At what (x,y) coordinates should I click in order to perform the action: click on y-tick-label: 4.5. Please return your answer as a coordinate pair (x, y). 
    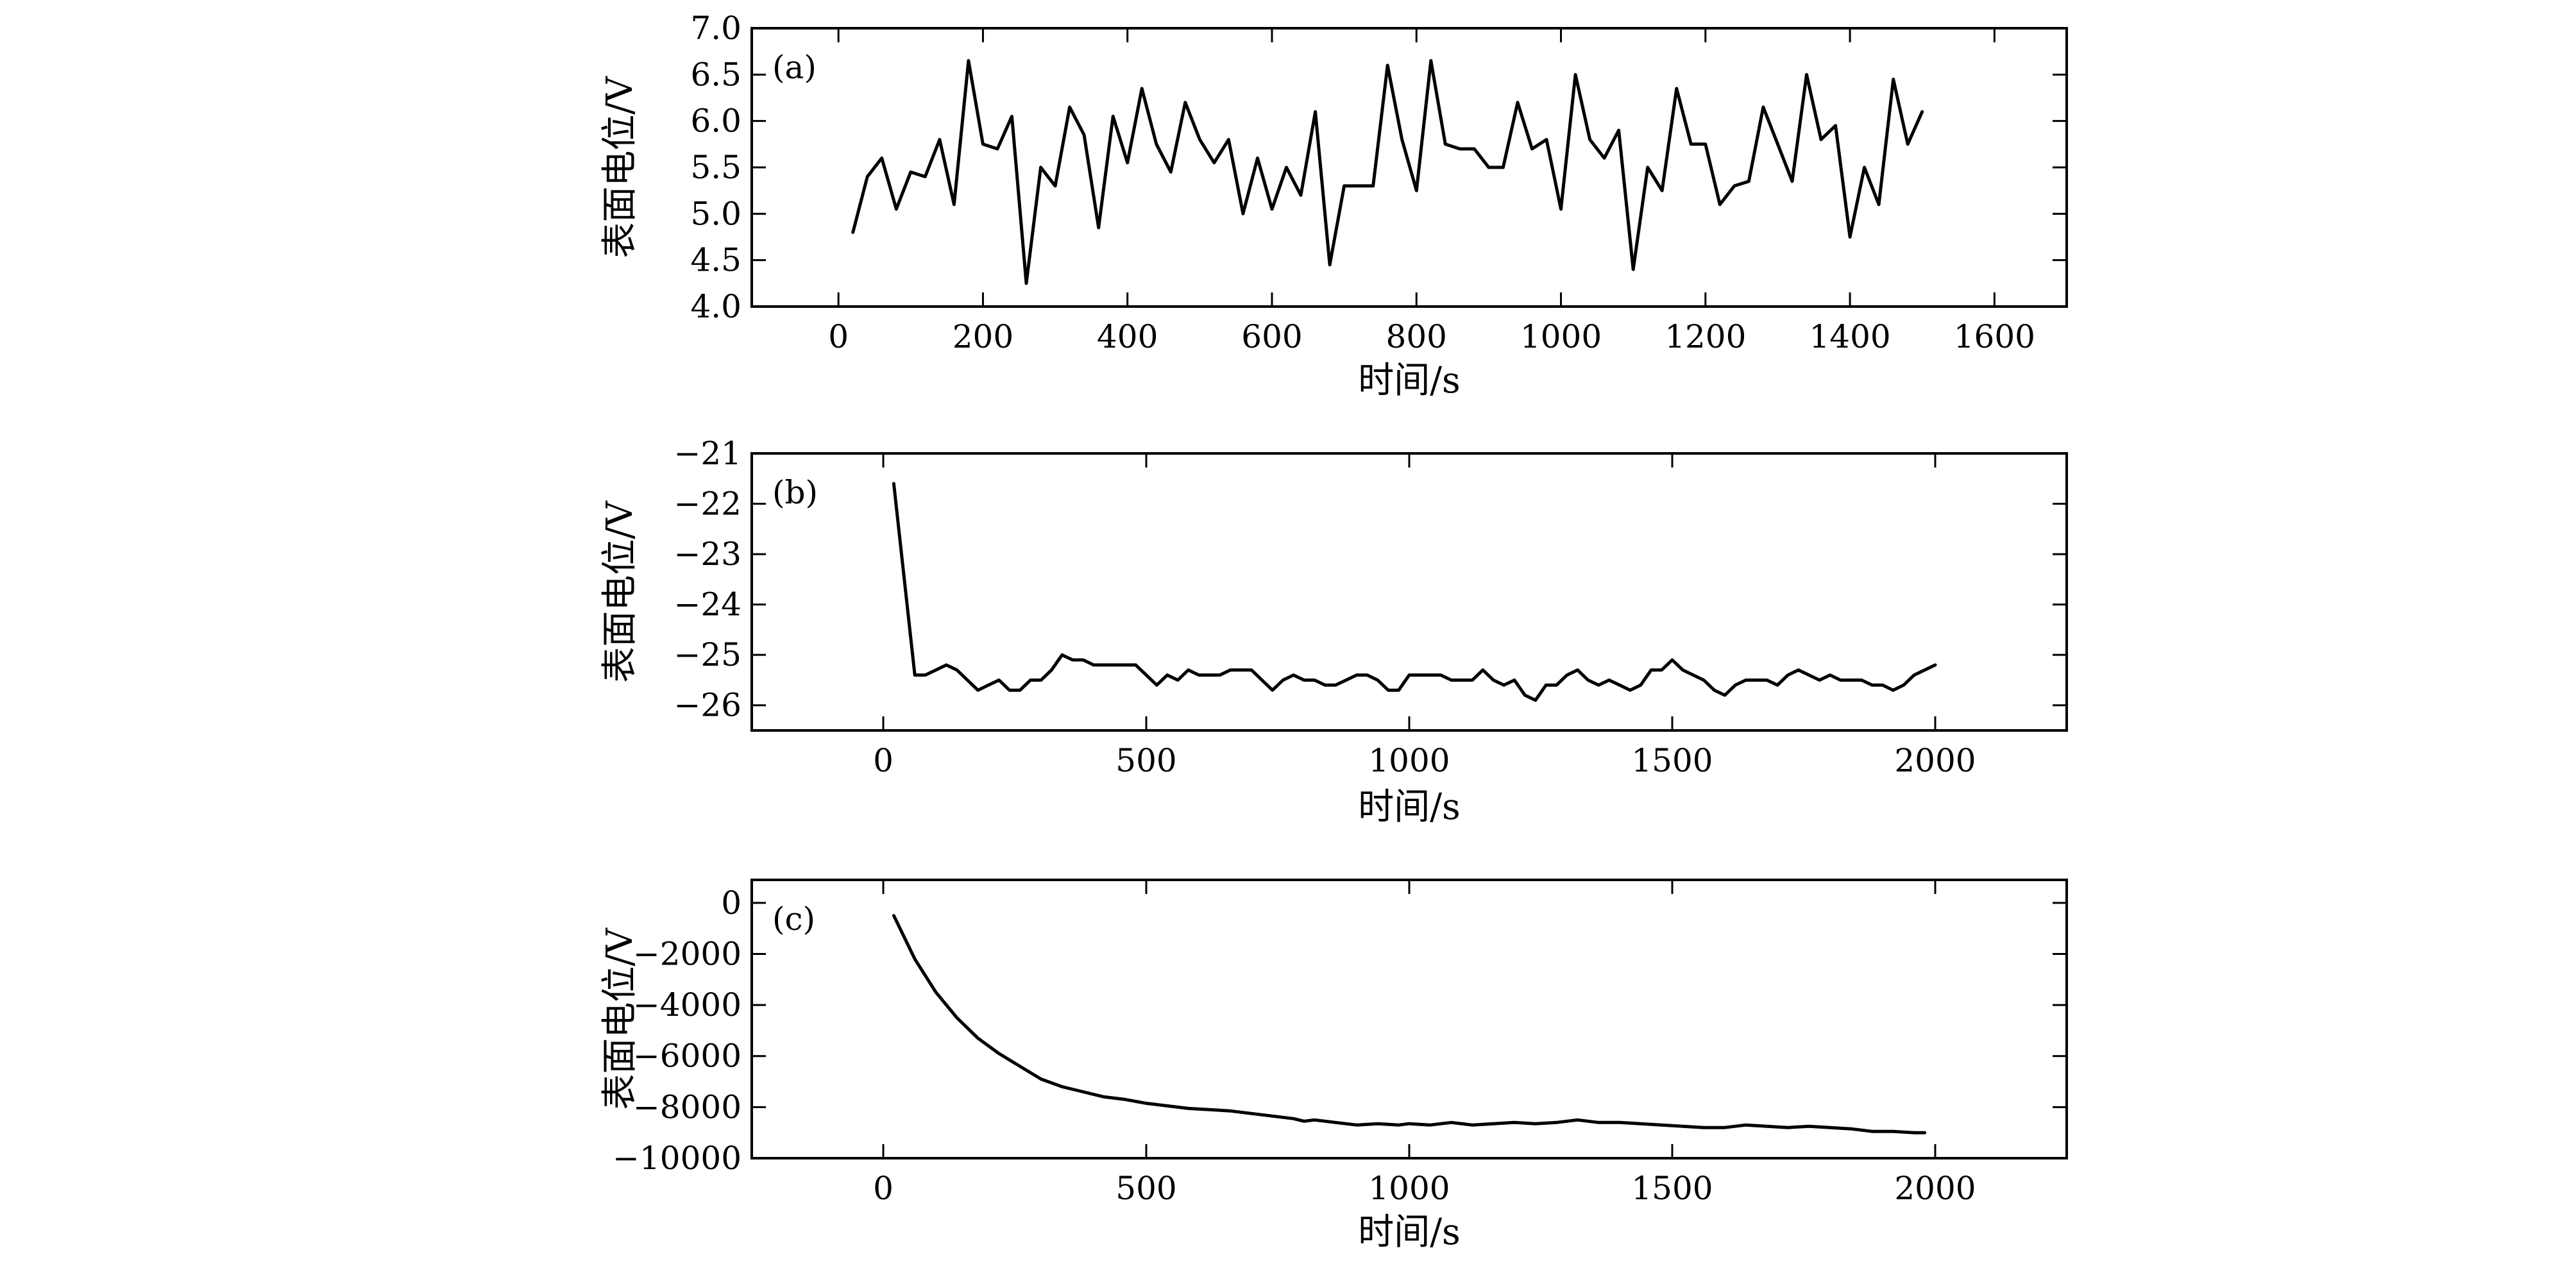
    Looking at the image, I should click on (715, 260).